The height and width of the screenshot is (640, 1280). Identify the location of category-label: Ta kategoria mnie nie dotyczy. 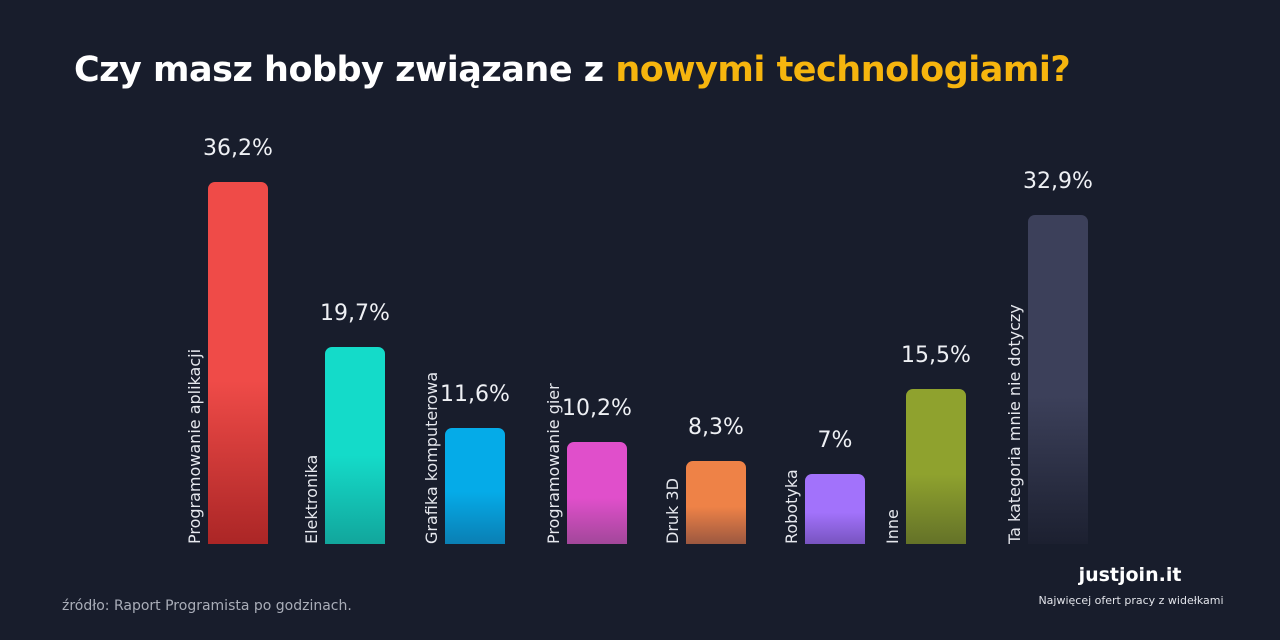
(1014, 424).